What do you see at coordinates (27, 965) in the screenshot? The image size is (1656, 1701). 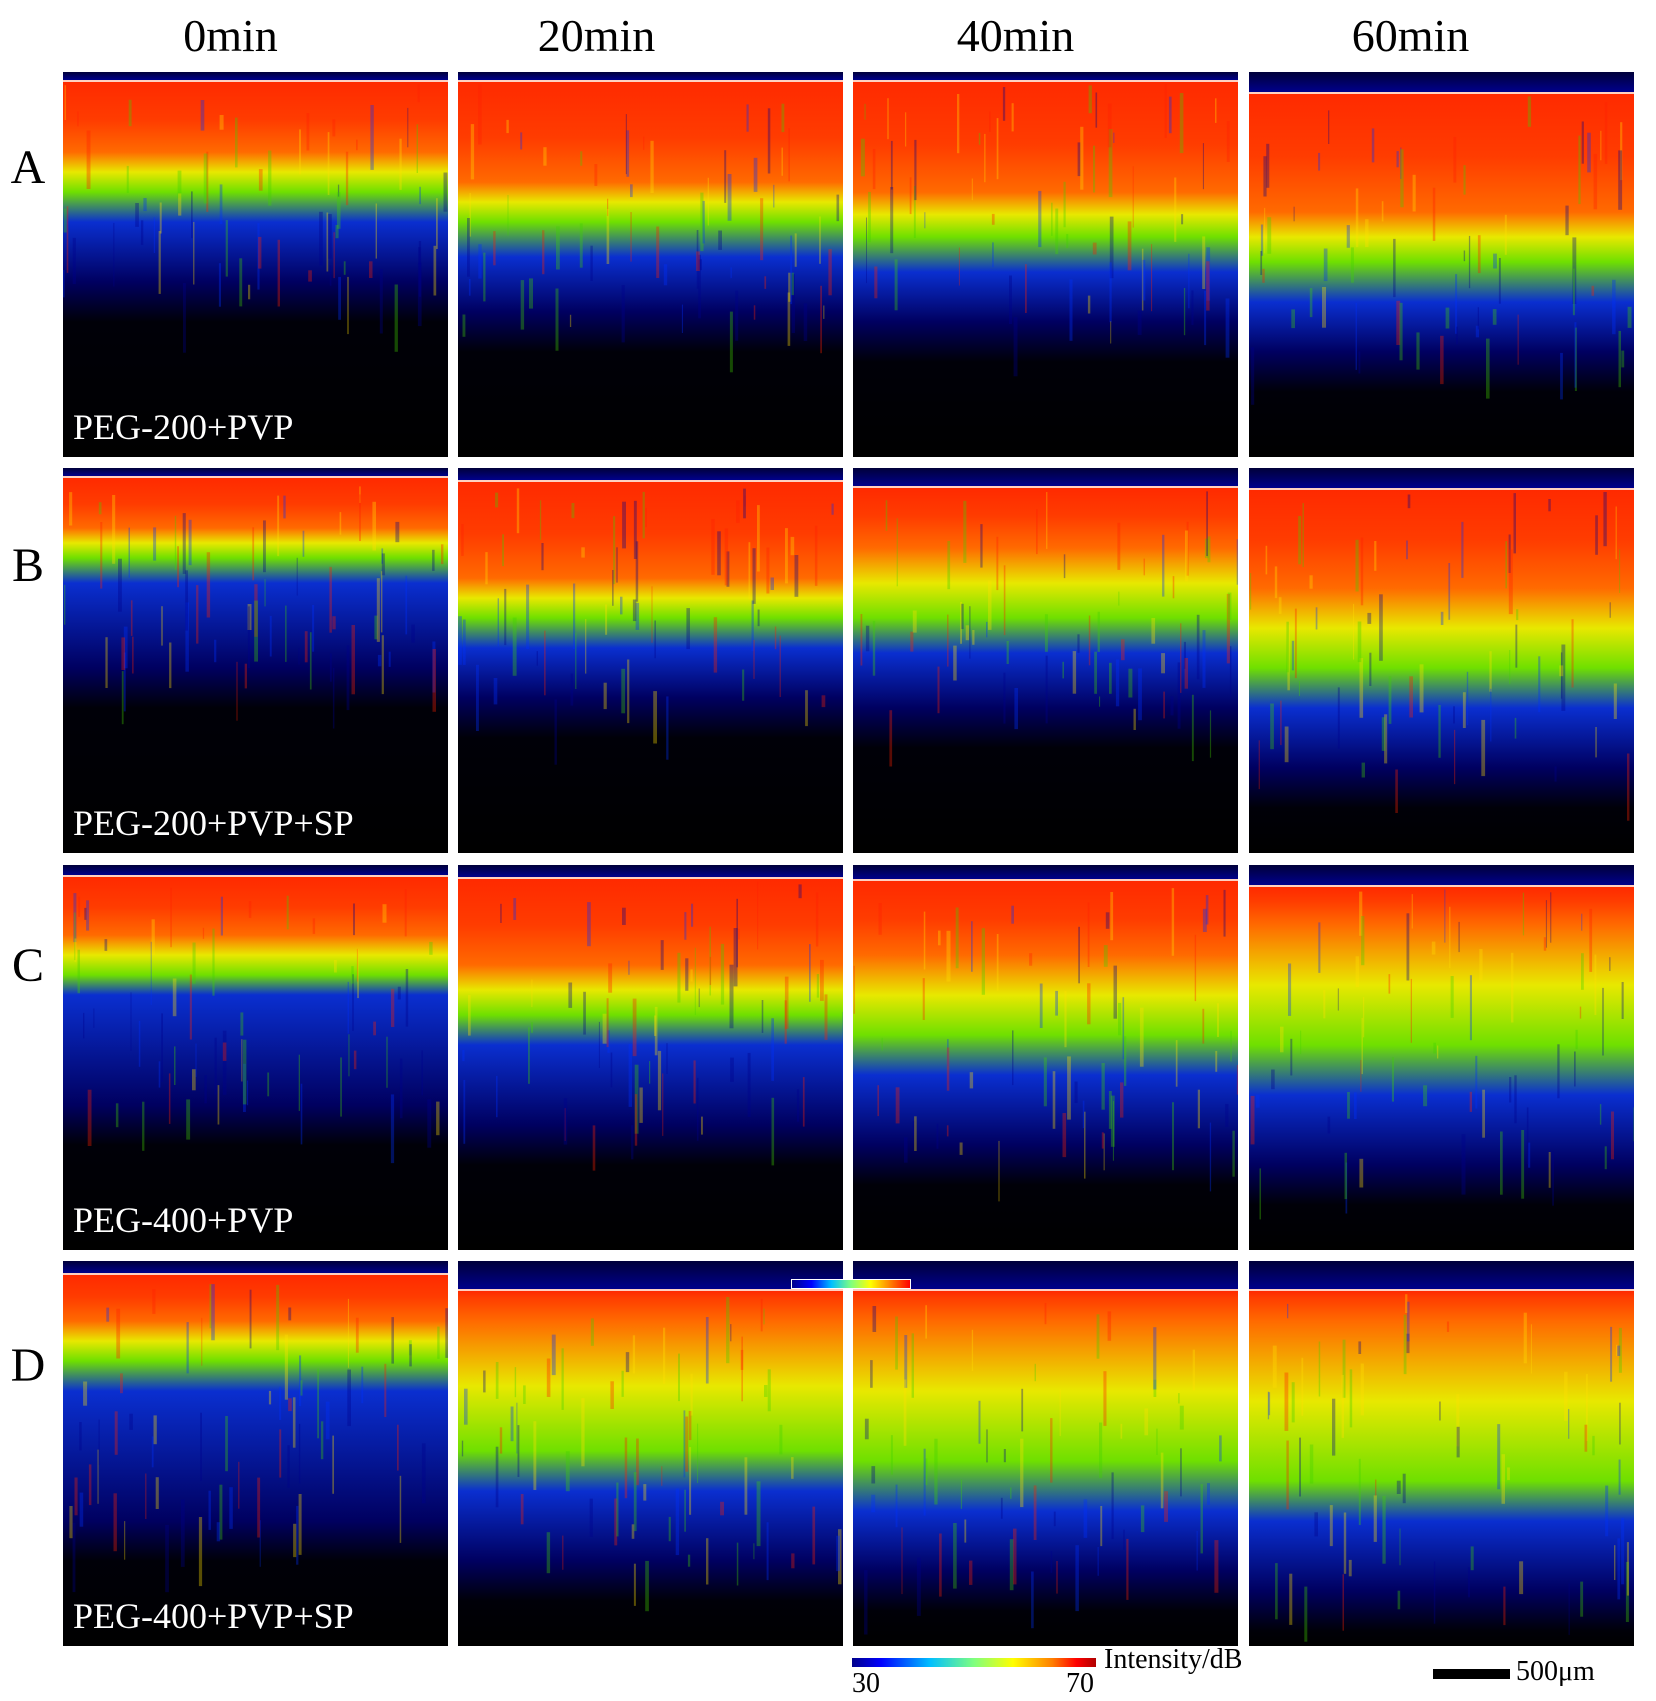 I see `row-label-c: C` at bounding box center [27, 965].